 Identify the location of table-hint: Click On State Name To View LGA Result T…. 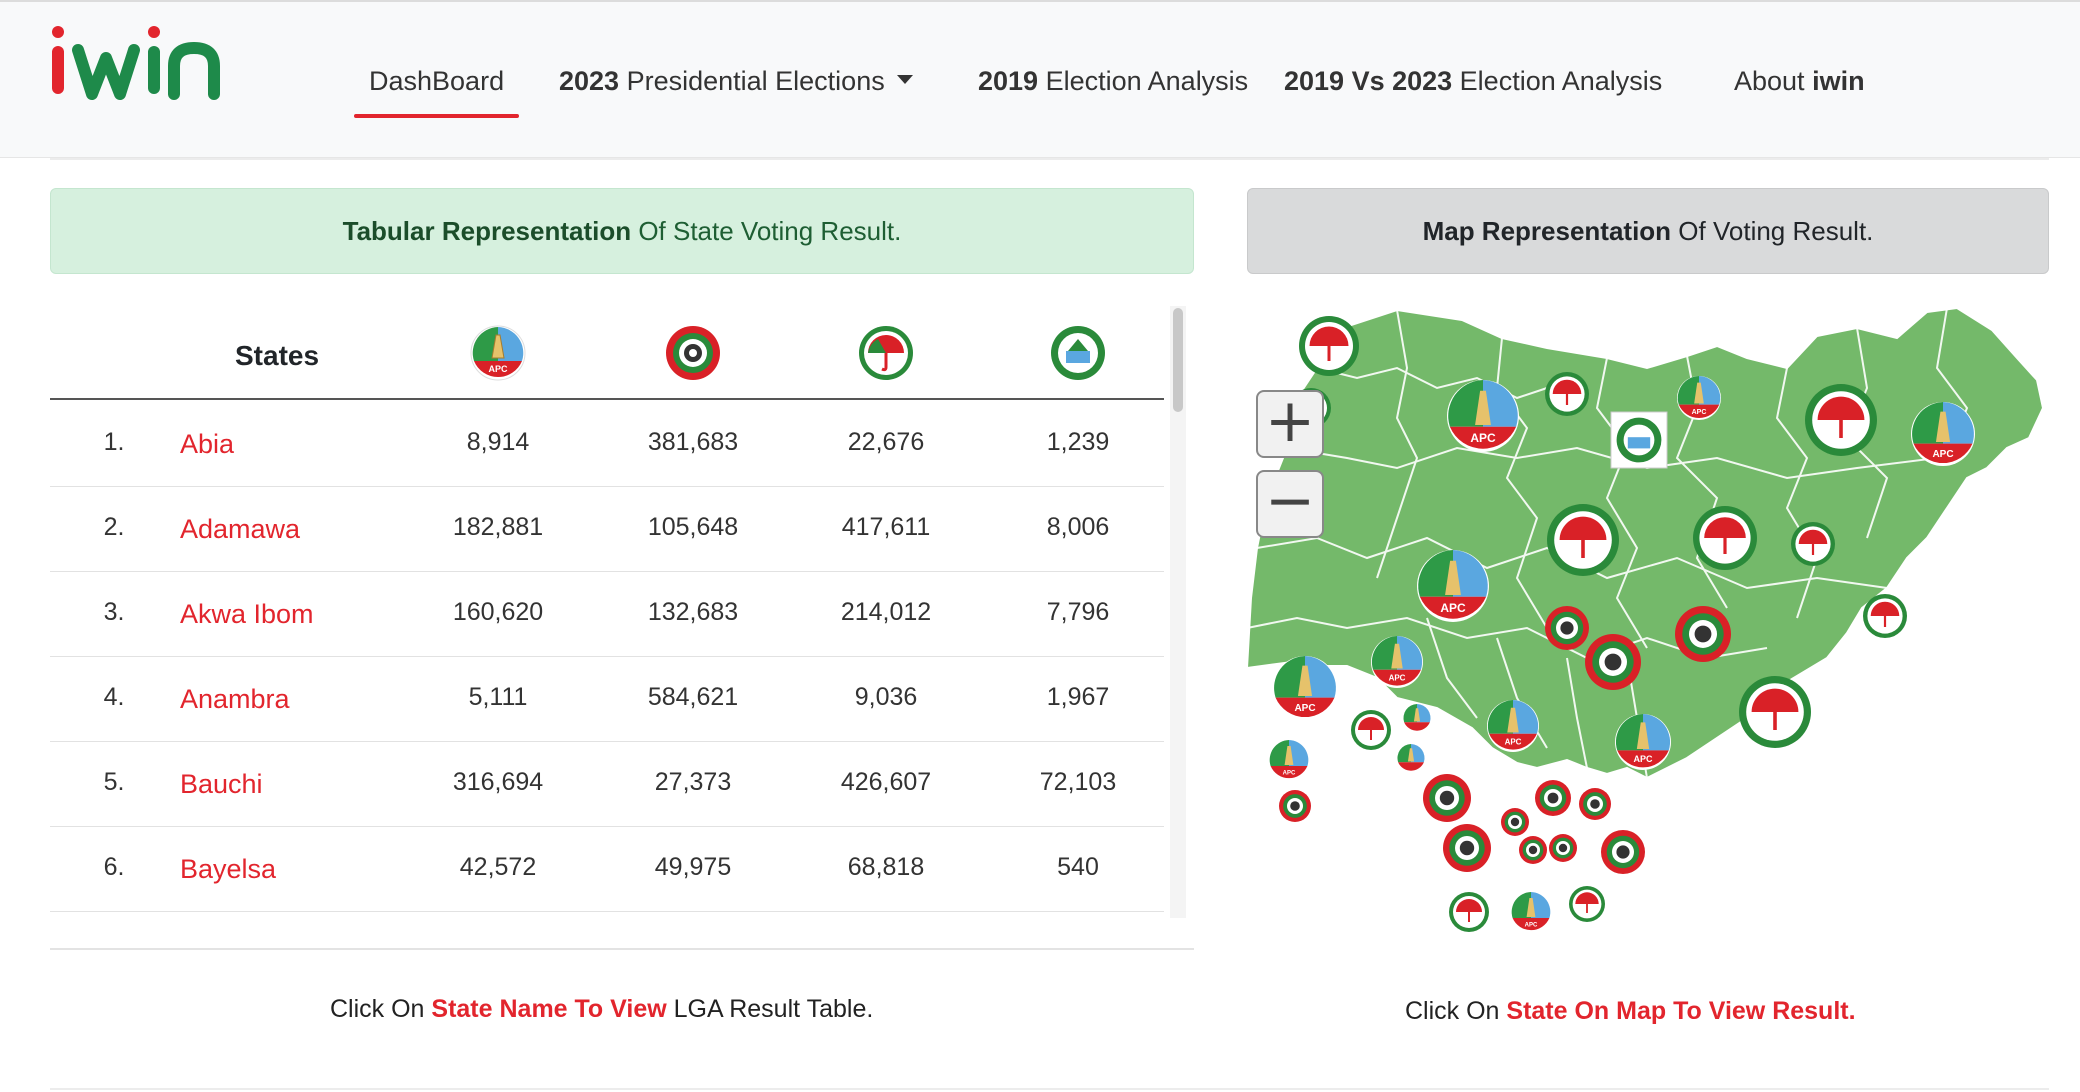
(601, 1009).